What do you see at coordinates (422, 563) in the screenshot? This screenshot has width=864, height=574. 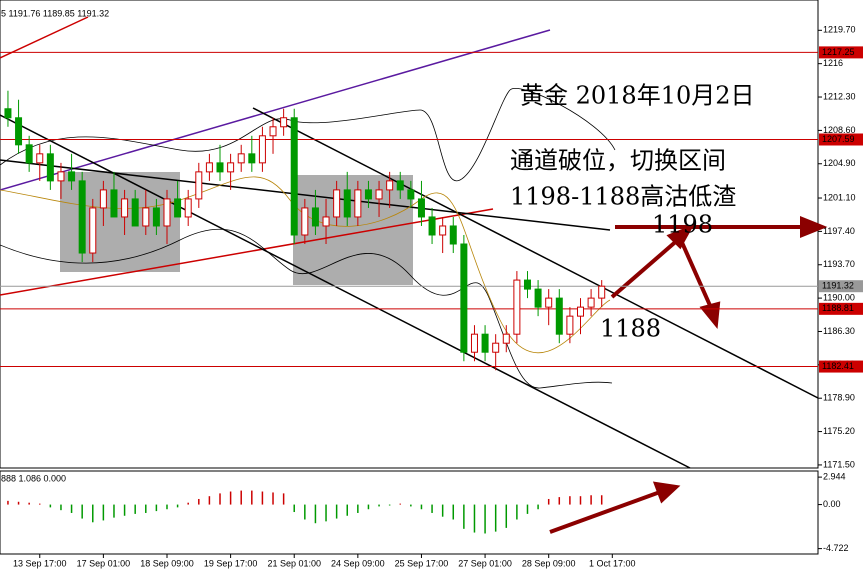 I see `x-tick-label: 25 Sep 17:00` at bounding box center [422, 563].